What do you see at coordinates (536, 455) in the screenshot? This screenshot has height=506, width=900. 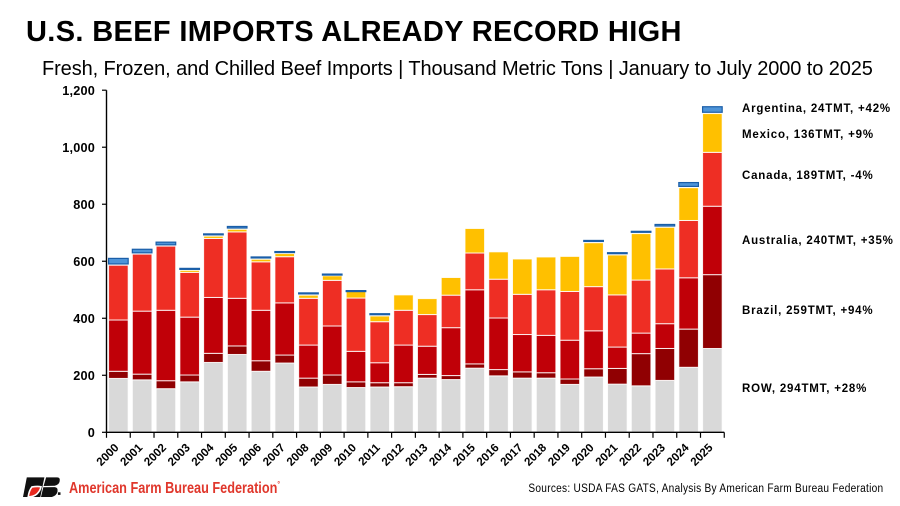 I see `svg-text: 2018` at bounding box center [536, 455].